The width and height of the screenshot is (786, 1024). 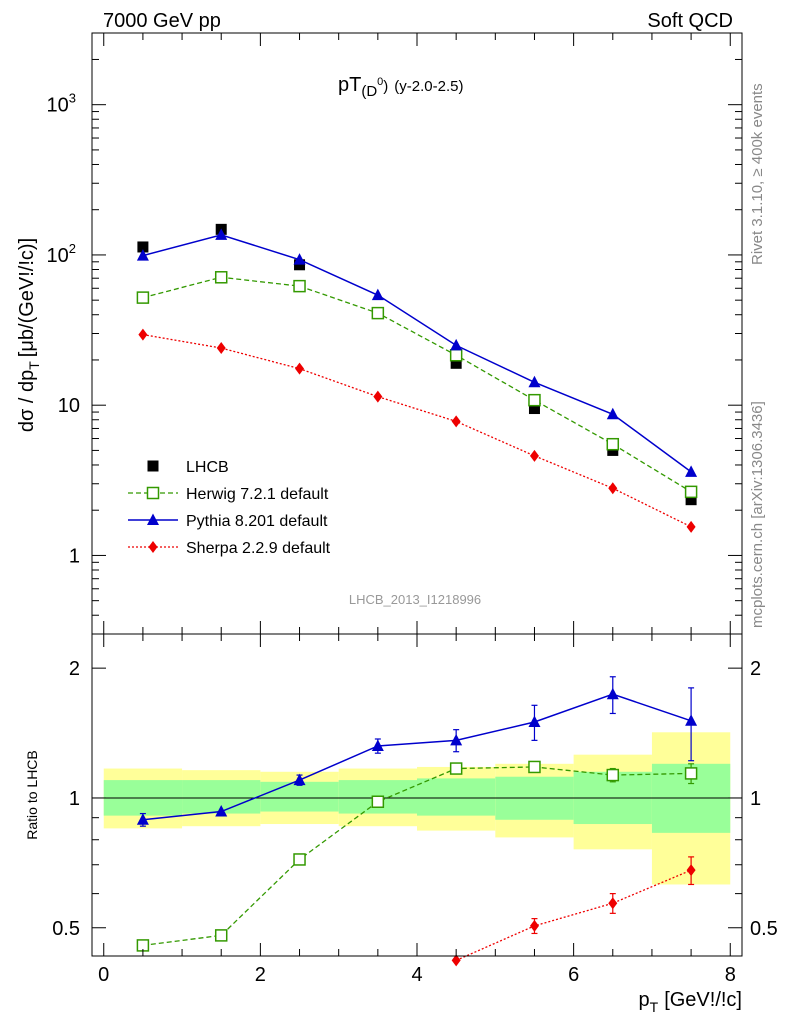 What do you see at coordinates (153, 547) in the screenshot?
I see `legend-marker-sherpa` at bounding box center [153, 547].